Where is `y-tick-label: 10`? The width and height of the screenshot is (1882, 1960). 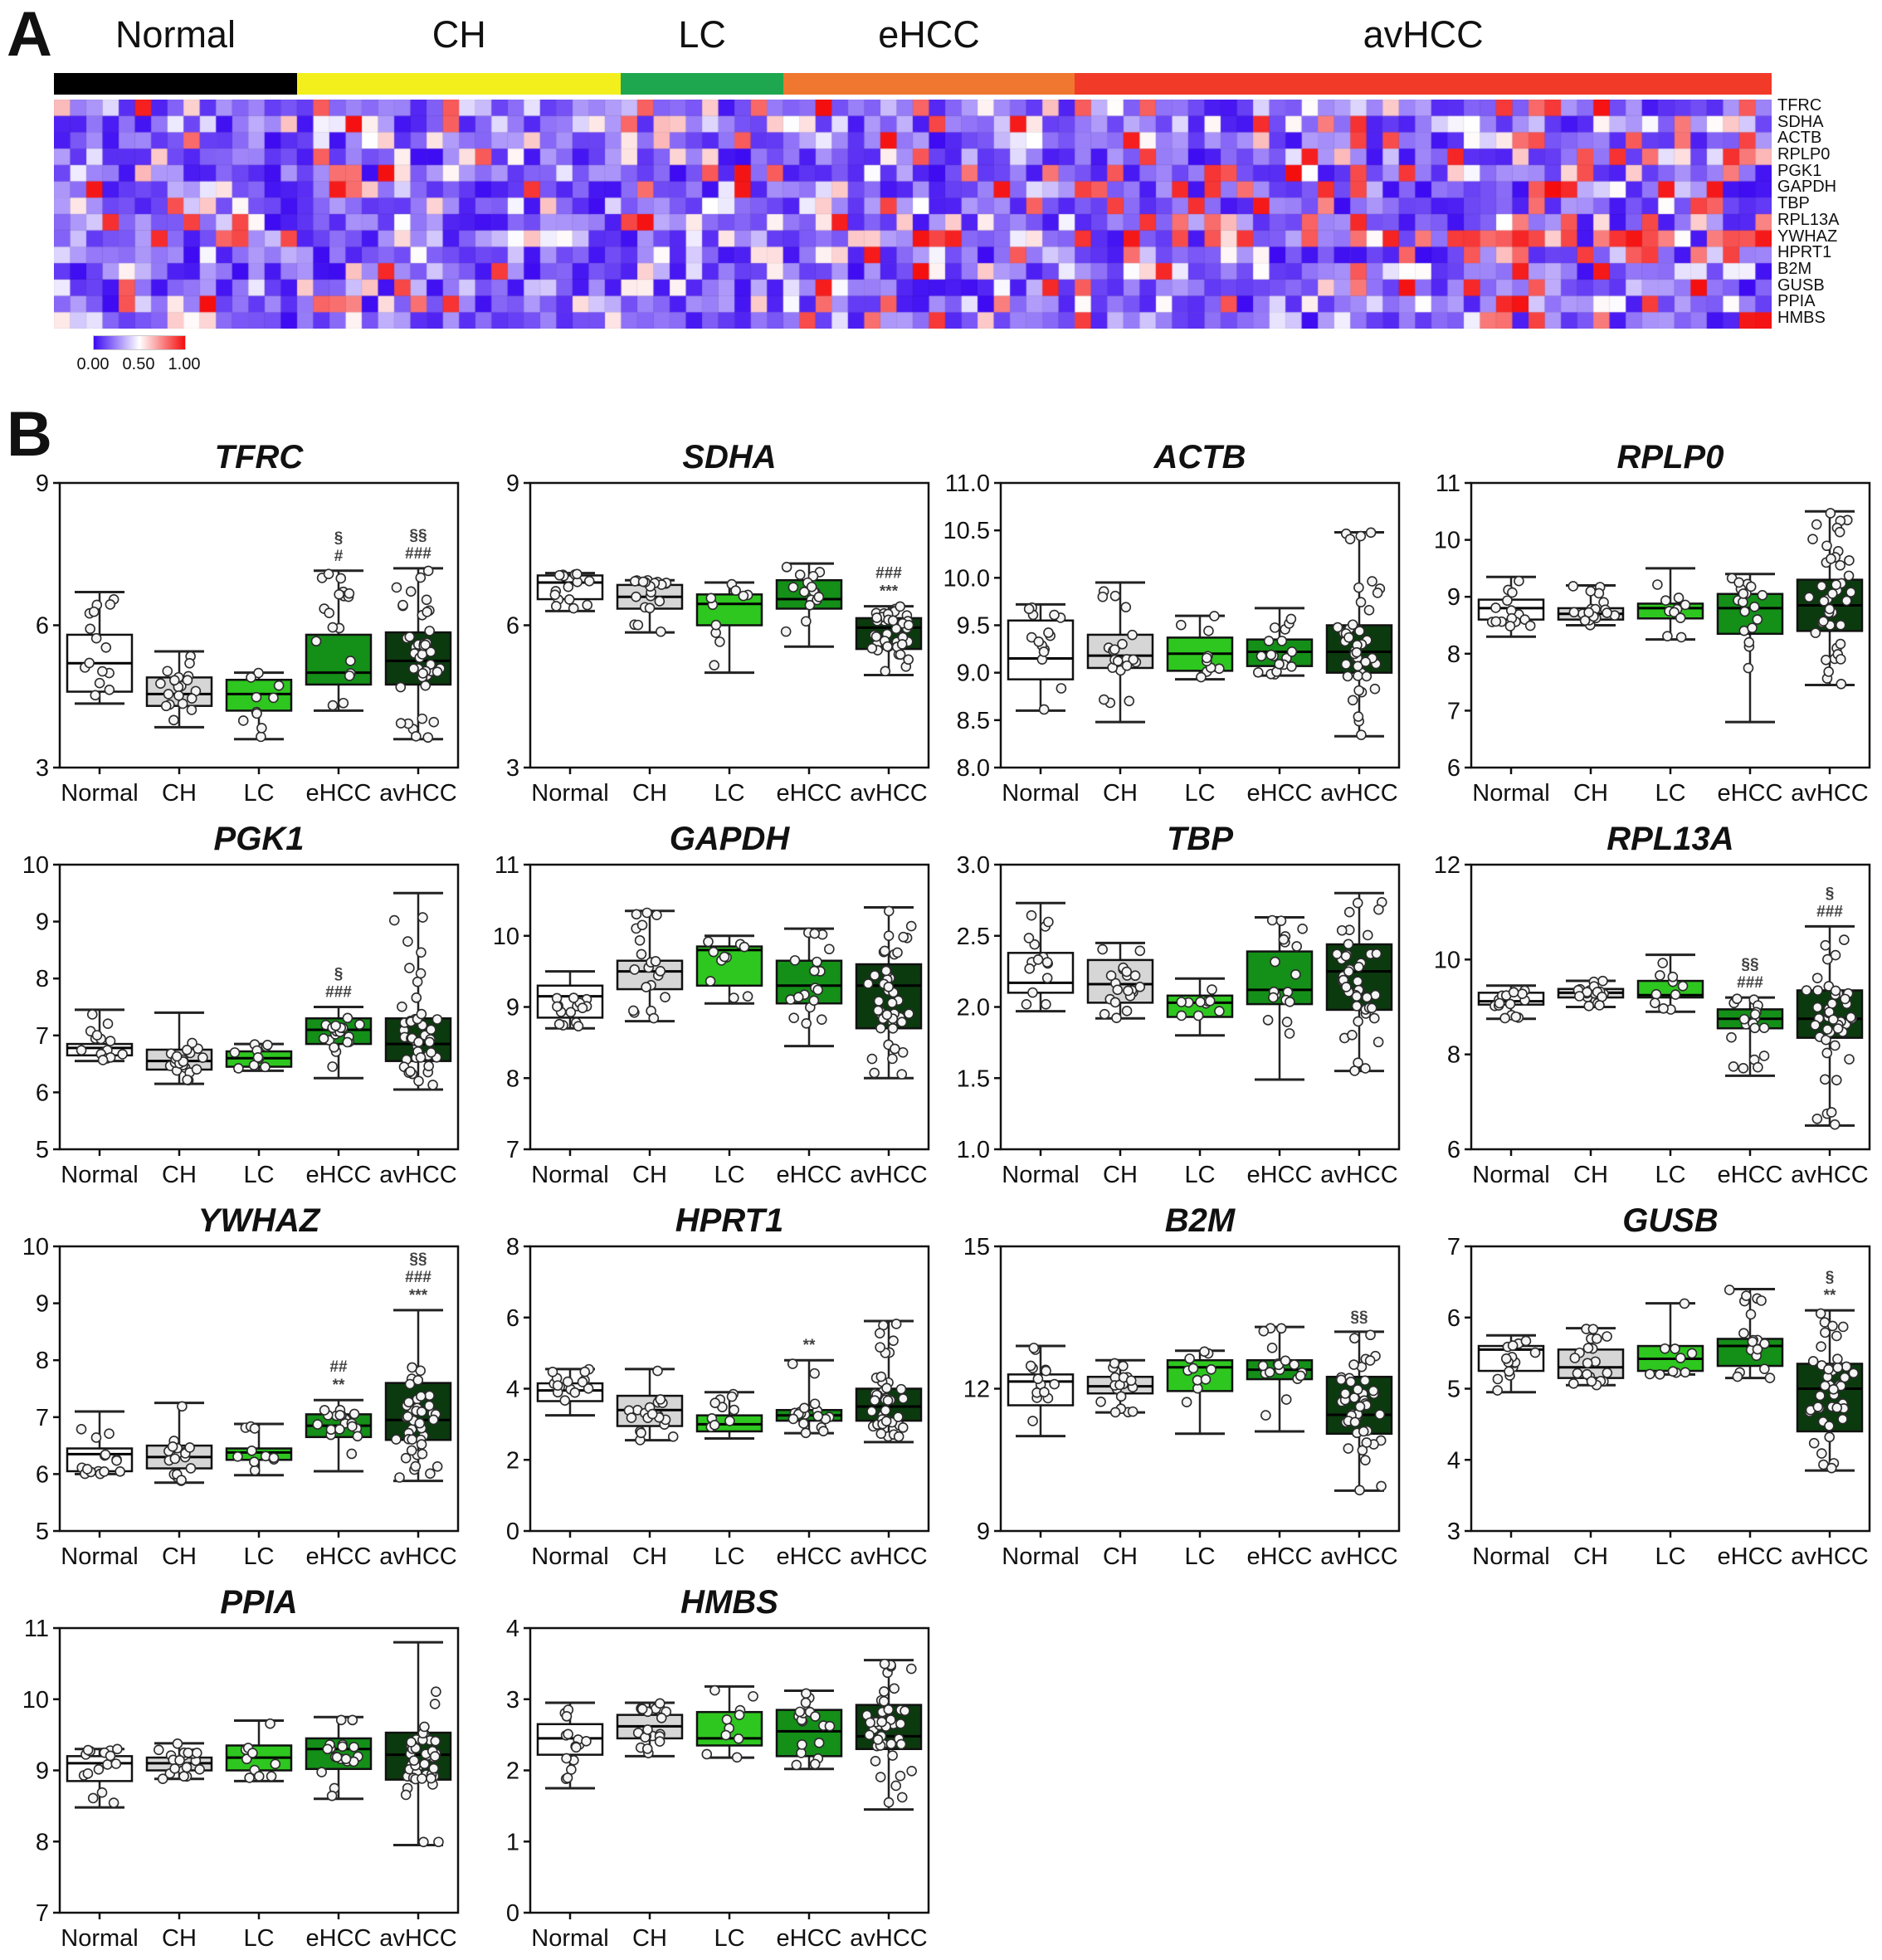
y-tick-label: 10 is located at coordinates (506, 937).